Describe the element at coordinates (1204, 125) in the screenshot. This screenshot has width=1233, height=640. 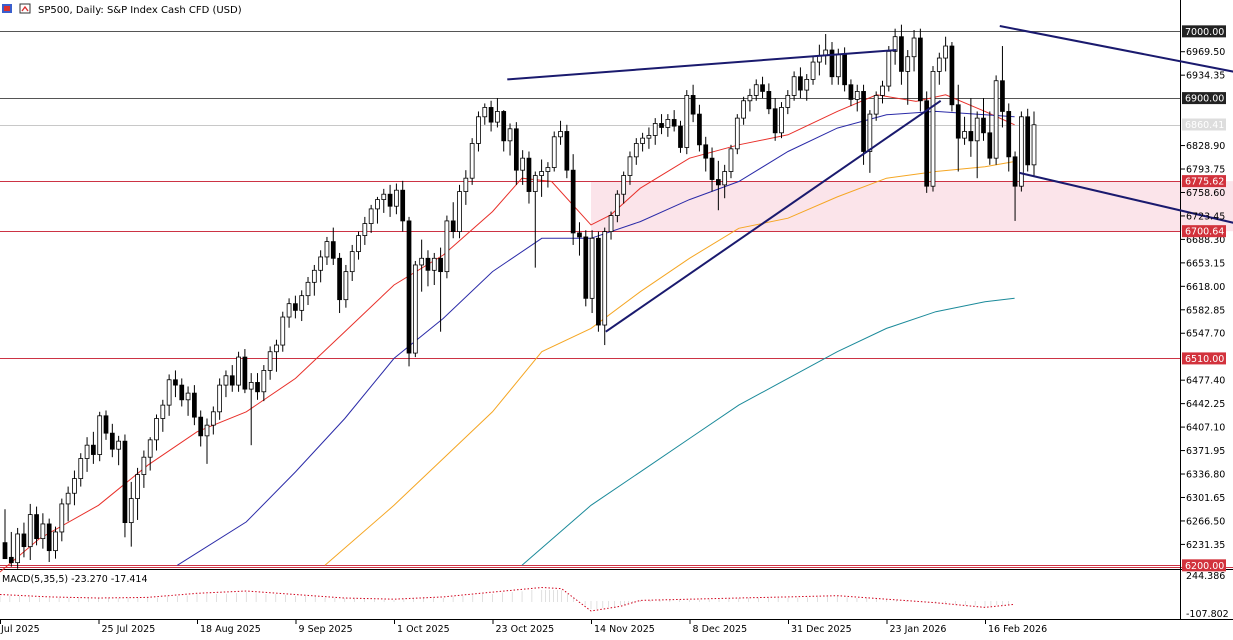
I see `price-badge-label: 6860.41` at that location.